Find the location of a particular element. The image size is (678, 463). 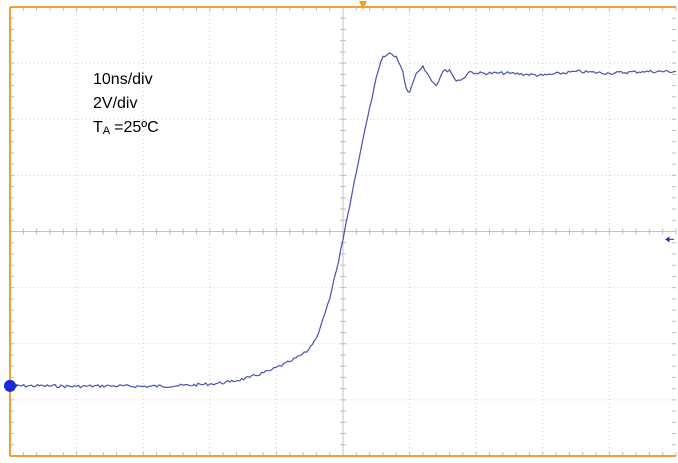

channel-ground-arrow is located at coordinates (15, 385).